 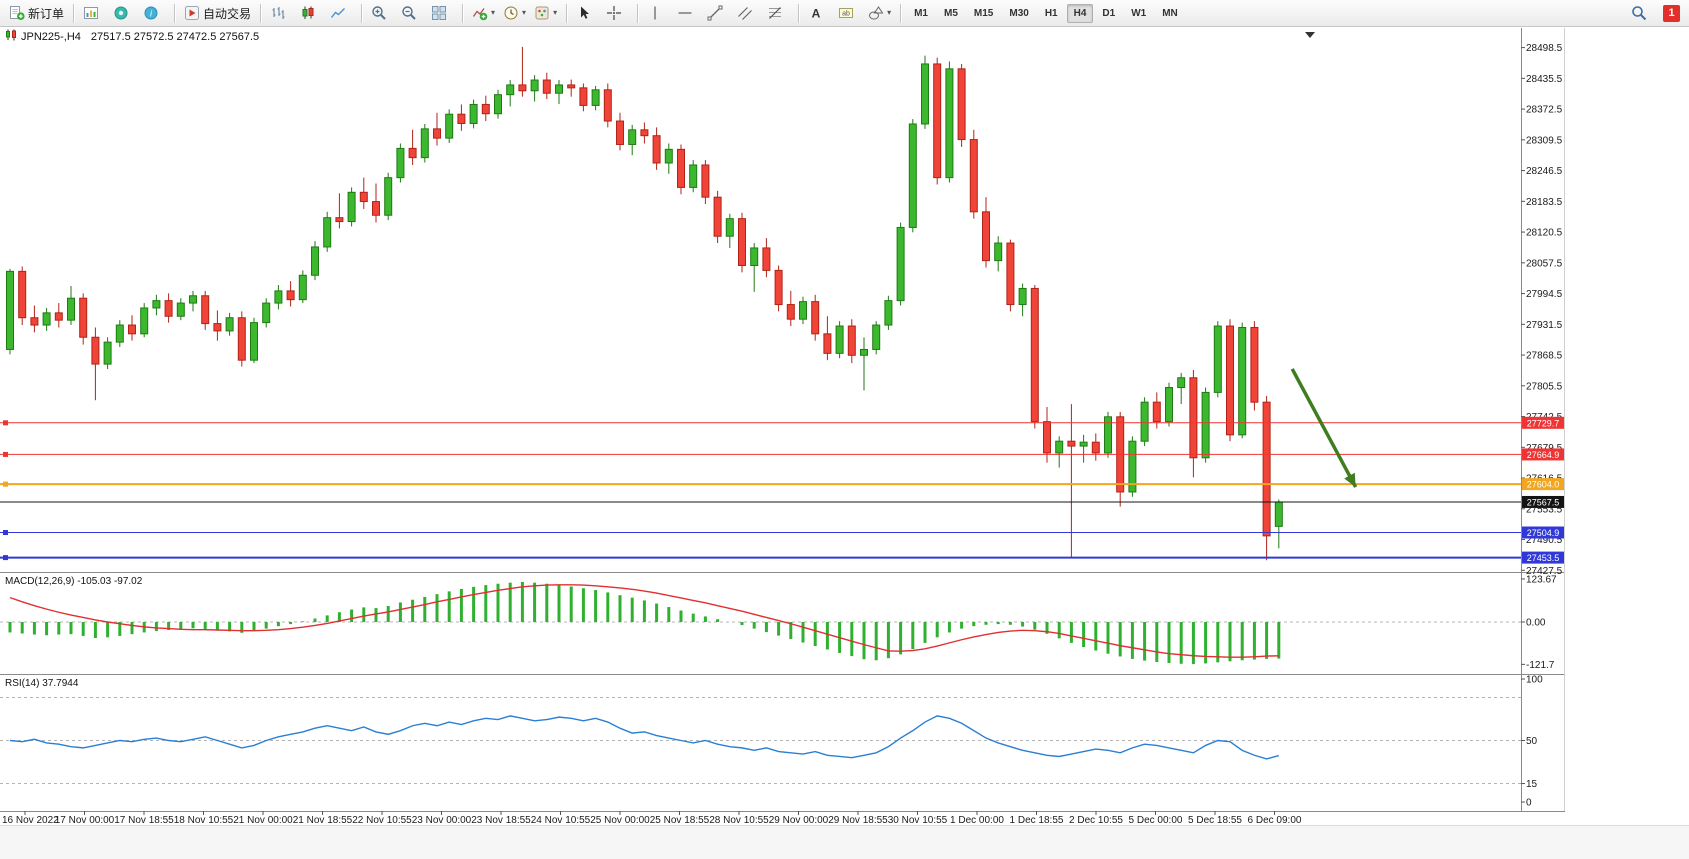 What do you see at coordinates (217, 13) in the screenshot?
I see `autotrading-button: 自动交易` at bounding box center [217, 13].